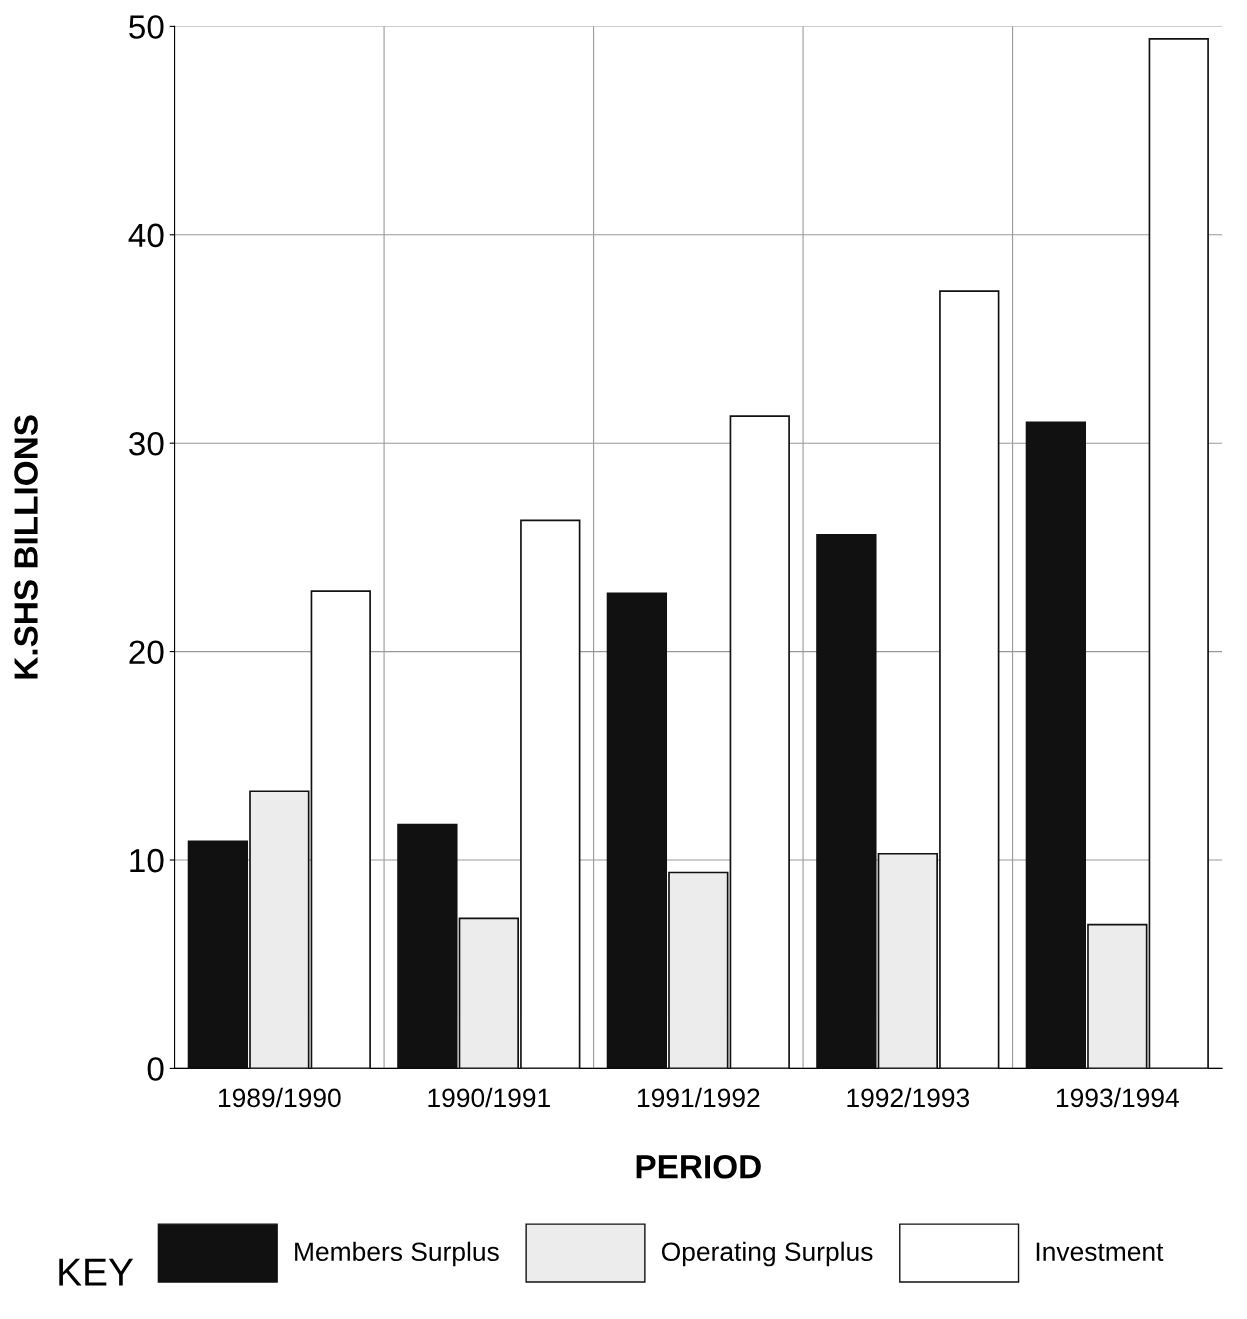 This screenshot has width=1247, height=1319. I want to click on y-tick-label: 40, so click(146, 235).